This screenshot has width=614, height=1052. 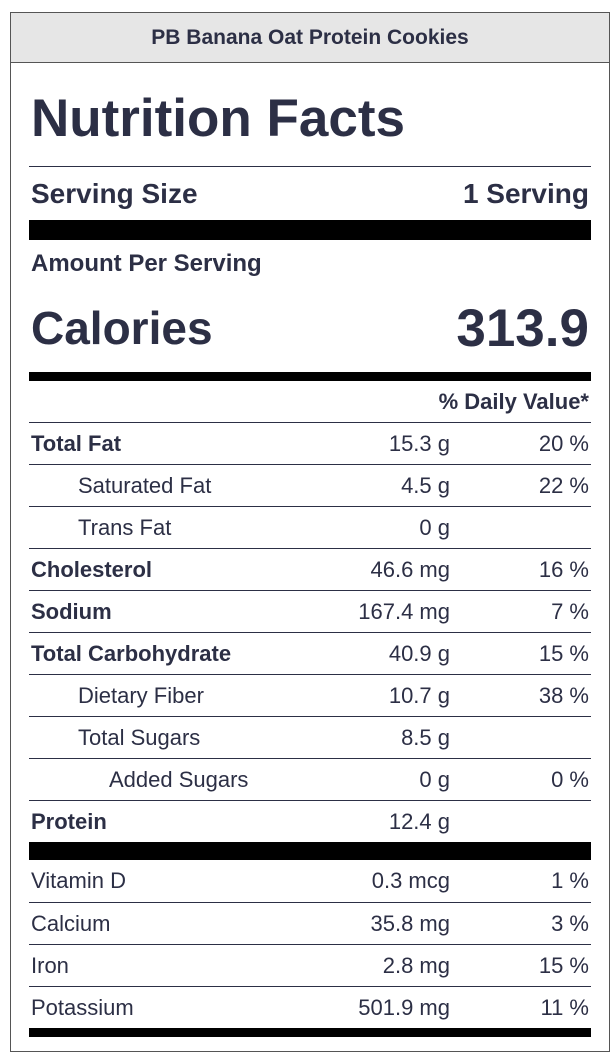 What do you see at coordinates (218, 118) in the screenshot?
I see `nutrition-facts-heading: Nutrition Facts` at bounding box center [218, 118].